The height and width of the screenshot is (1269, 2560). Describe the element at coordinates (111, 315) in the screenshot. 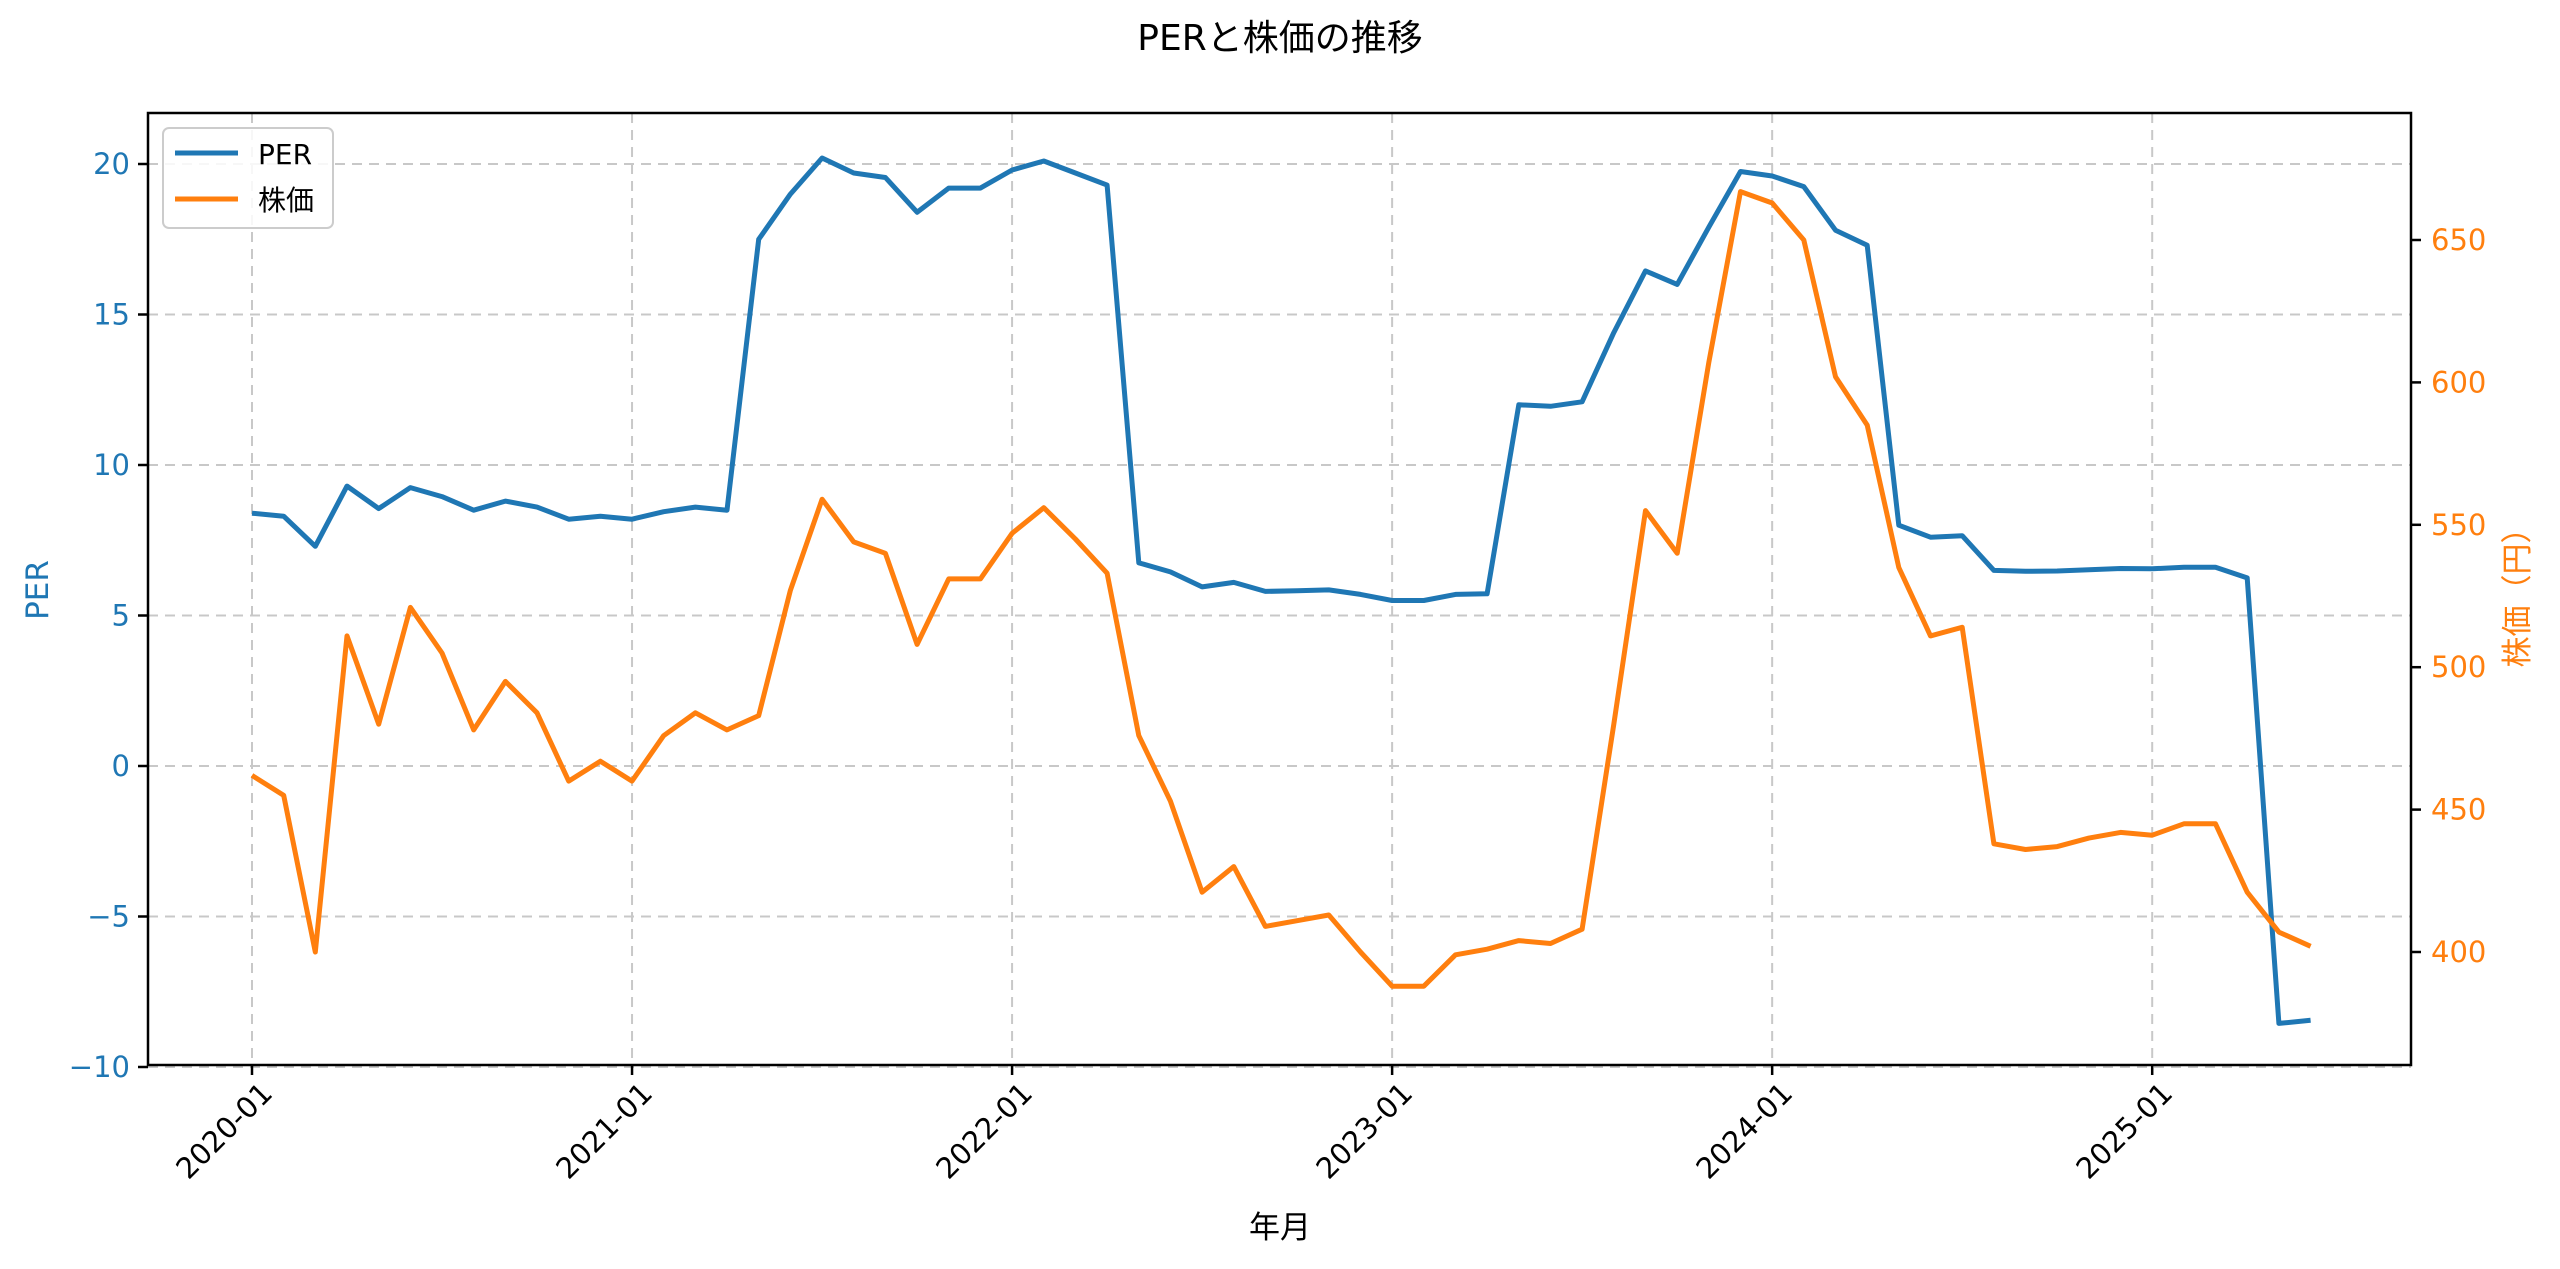

I see `left-tick-label: 15` at that location.